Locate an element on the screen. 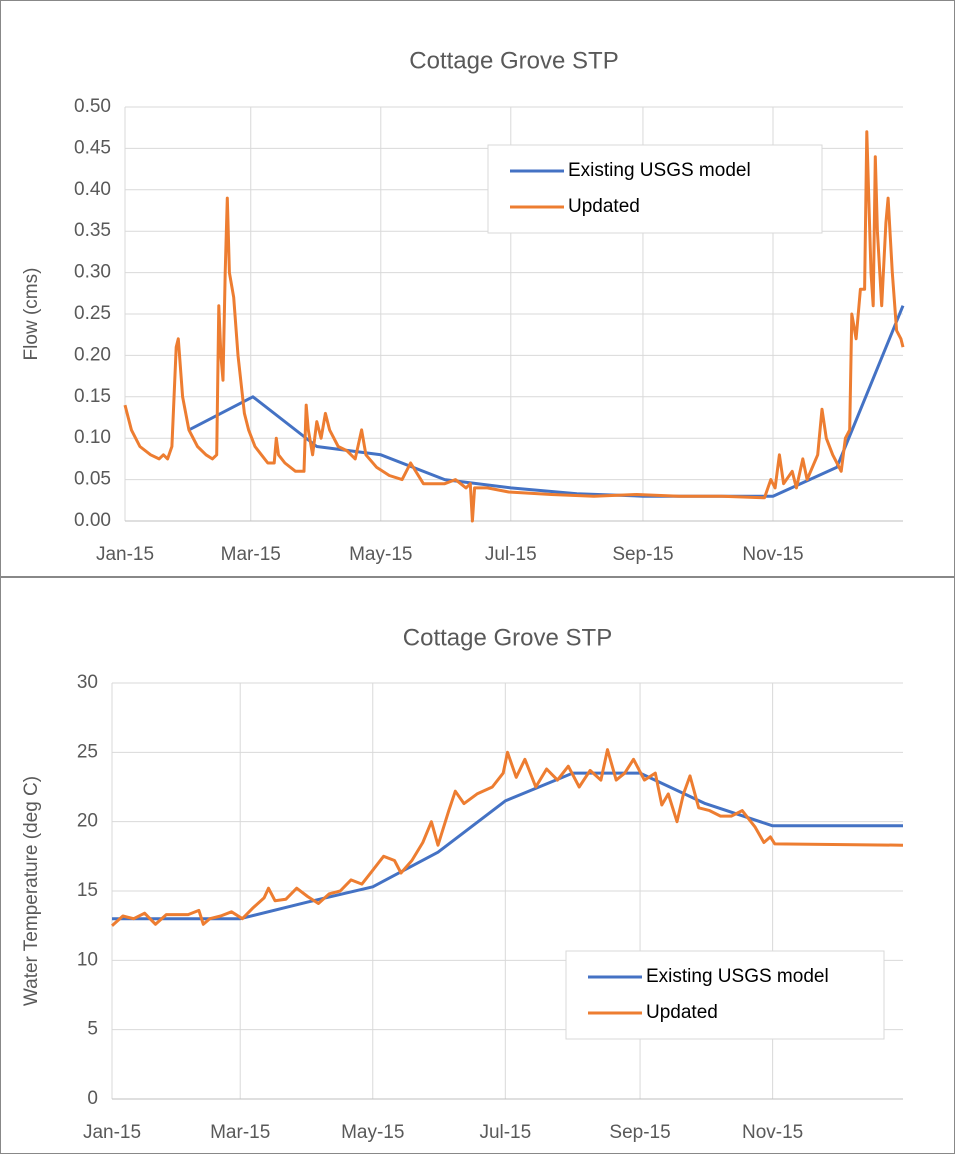  y-tick-label: 0.35 is located at coordinates (92, 230).